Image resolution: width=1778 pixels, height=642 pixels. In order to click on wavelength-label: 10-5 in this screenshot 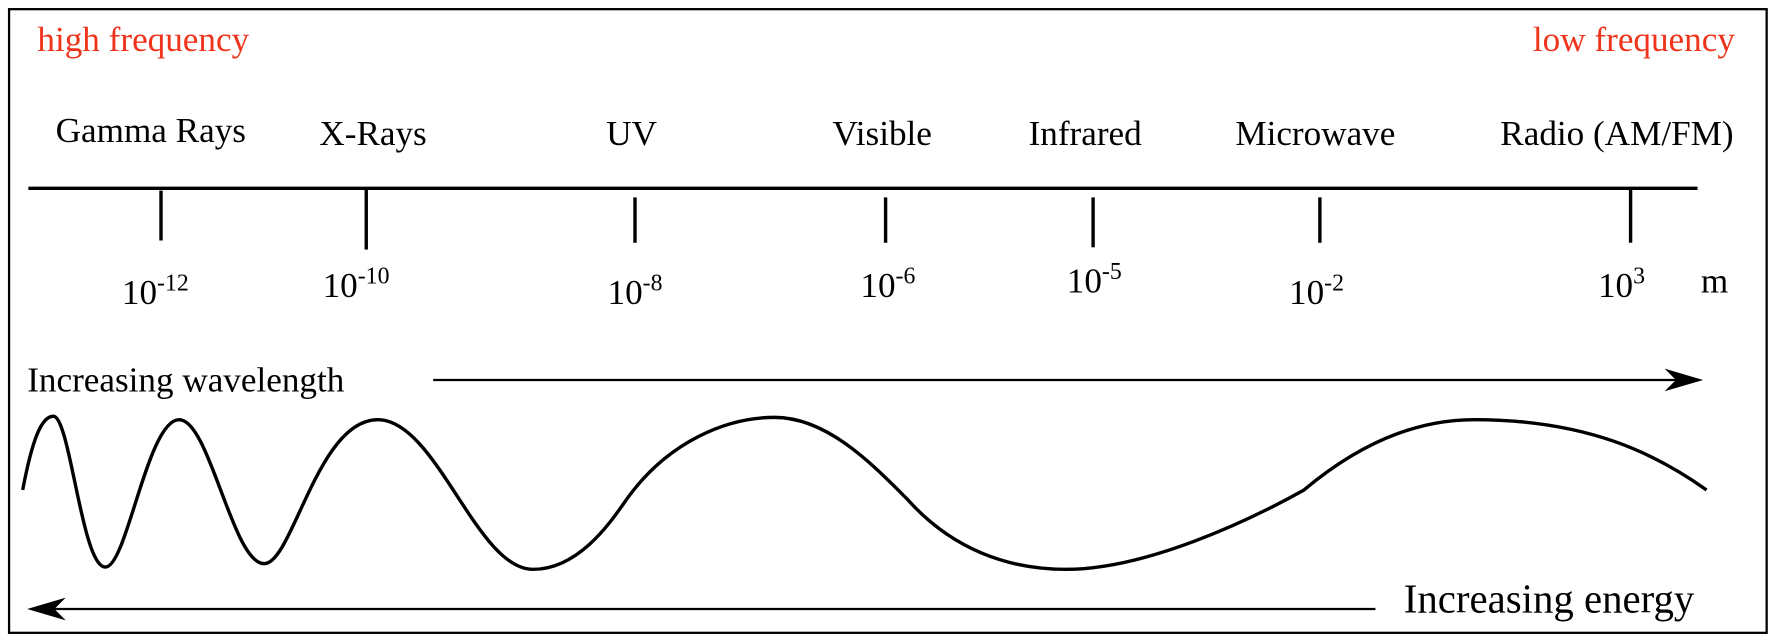, I will do `click(1094, 280)`.